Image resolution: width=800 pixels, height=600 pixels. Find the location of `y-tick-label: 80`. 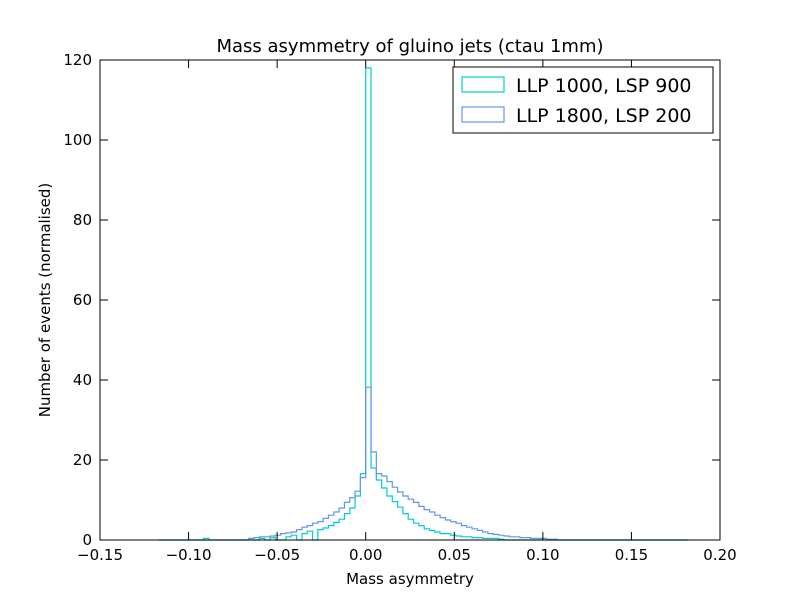

y-tick-label: 80 is located at coordinates (82, 220).